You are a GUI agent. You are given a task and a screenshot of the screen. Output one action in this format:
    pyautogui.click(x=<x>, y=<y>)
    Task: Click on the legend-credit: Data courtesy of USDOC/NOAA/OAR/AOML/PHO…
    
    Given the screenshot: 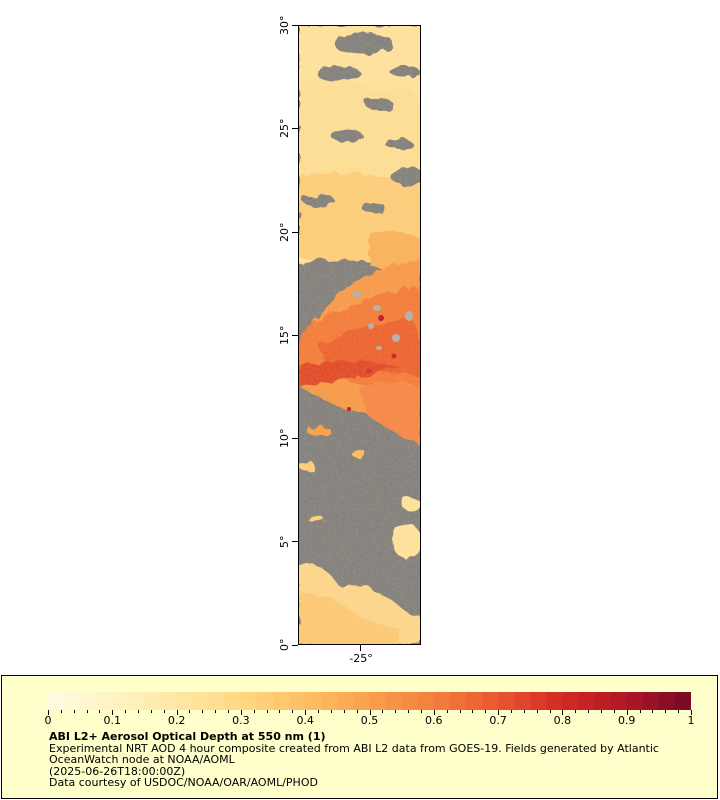 What is the action you would take?
    pyautogui.click(x=183, y=782)
    